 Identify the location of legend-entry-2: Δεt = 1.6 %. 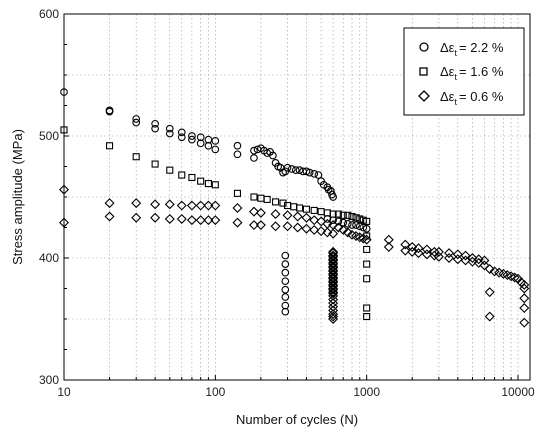
(461, 73).